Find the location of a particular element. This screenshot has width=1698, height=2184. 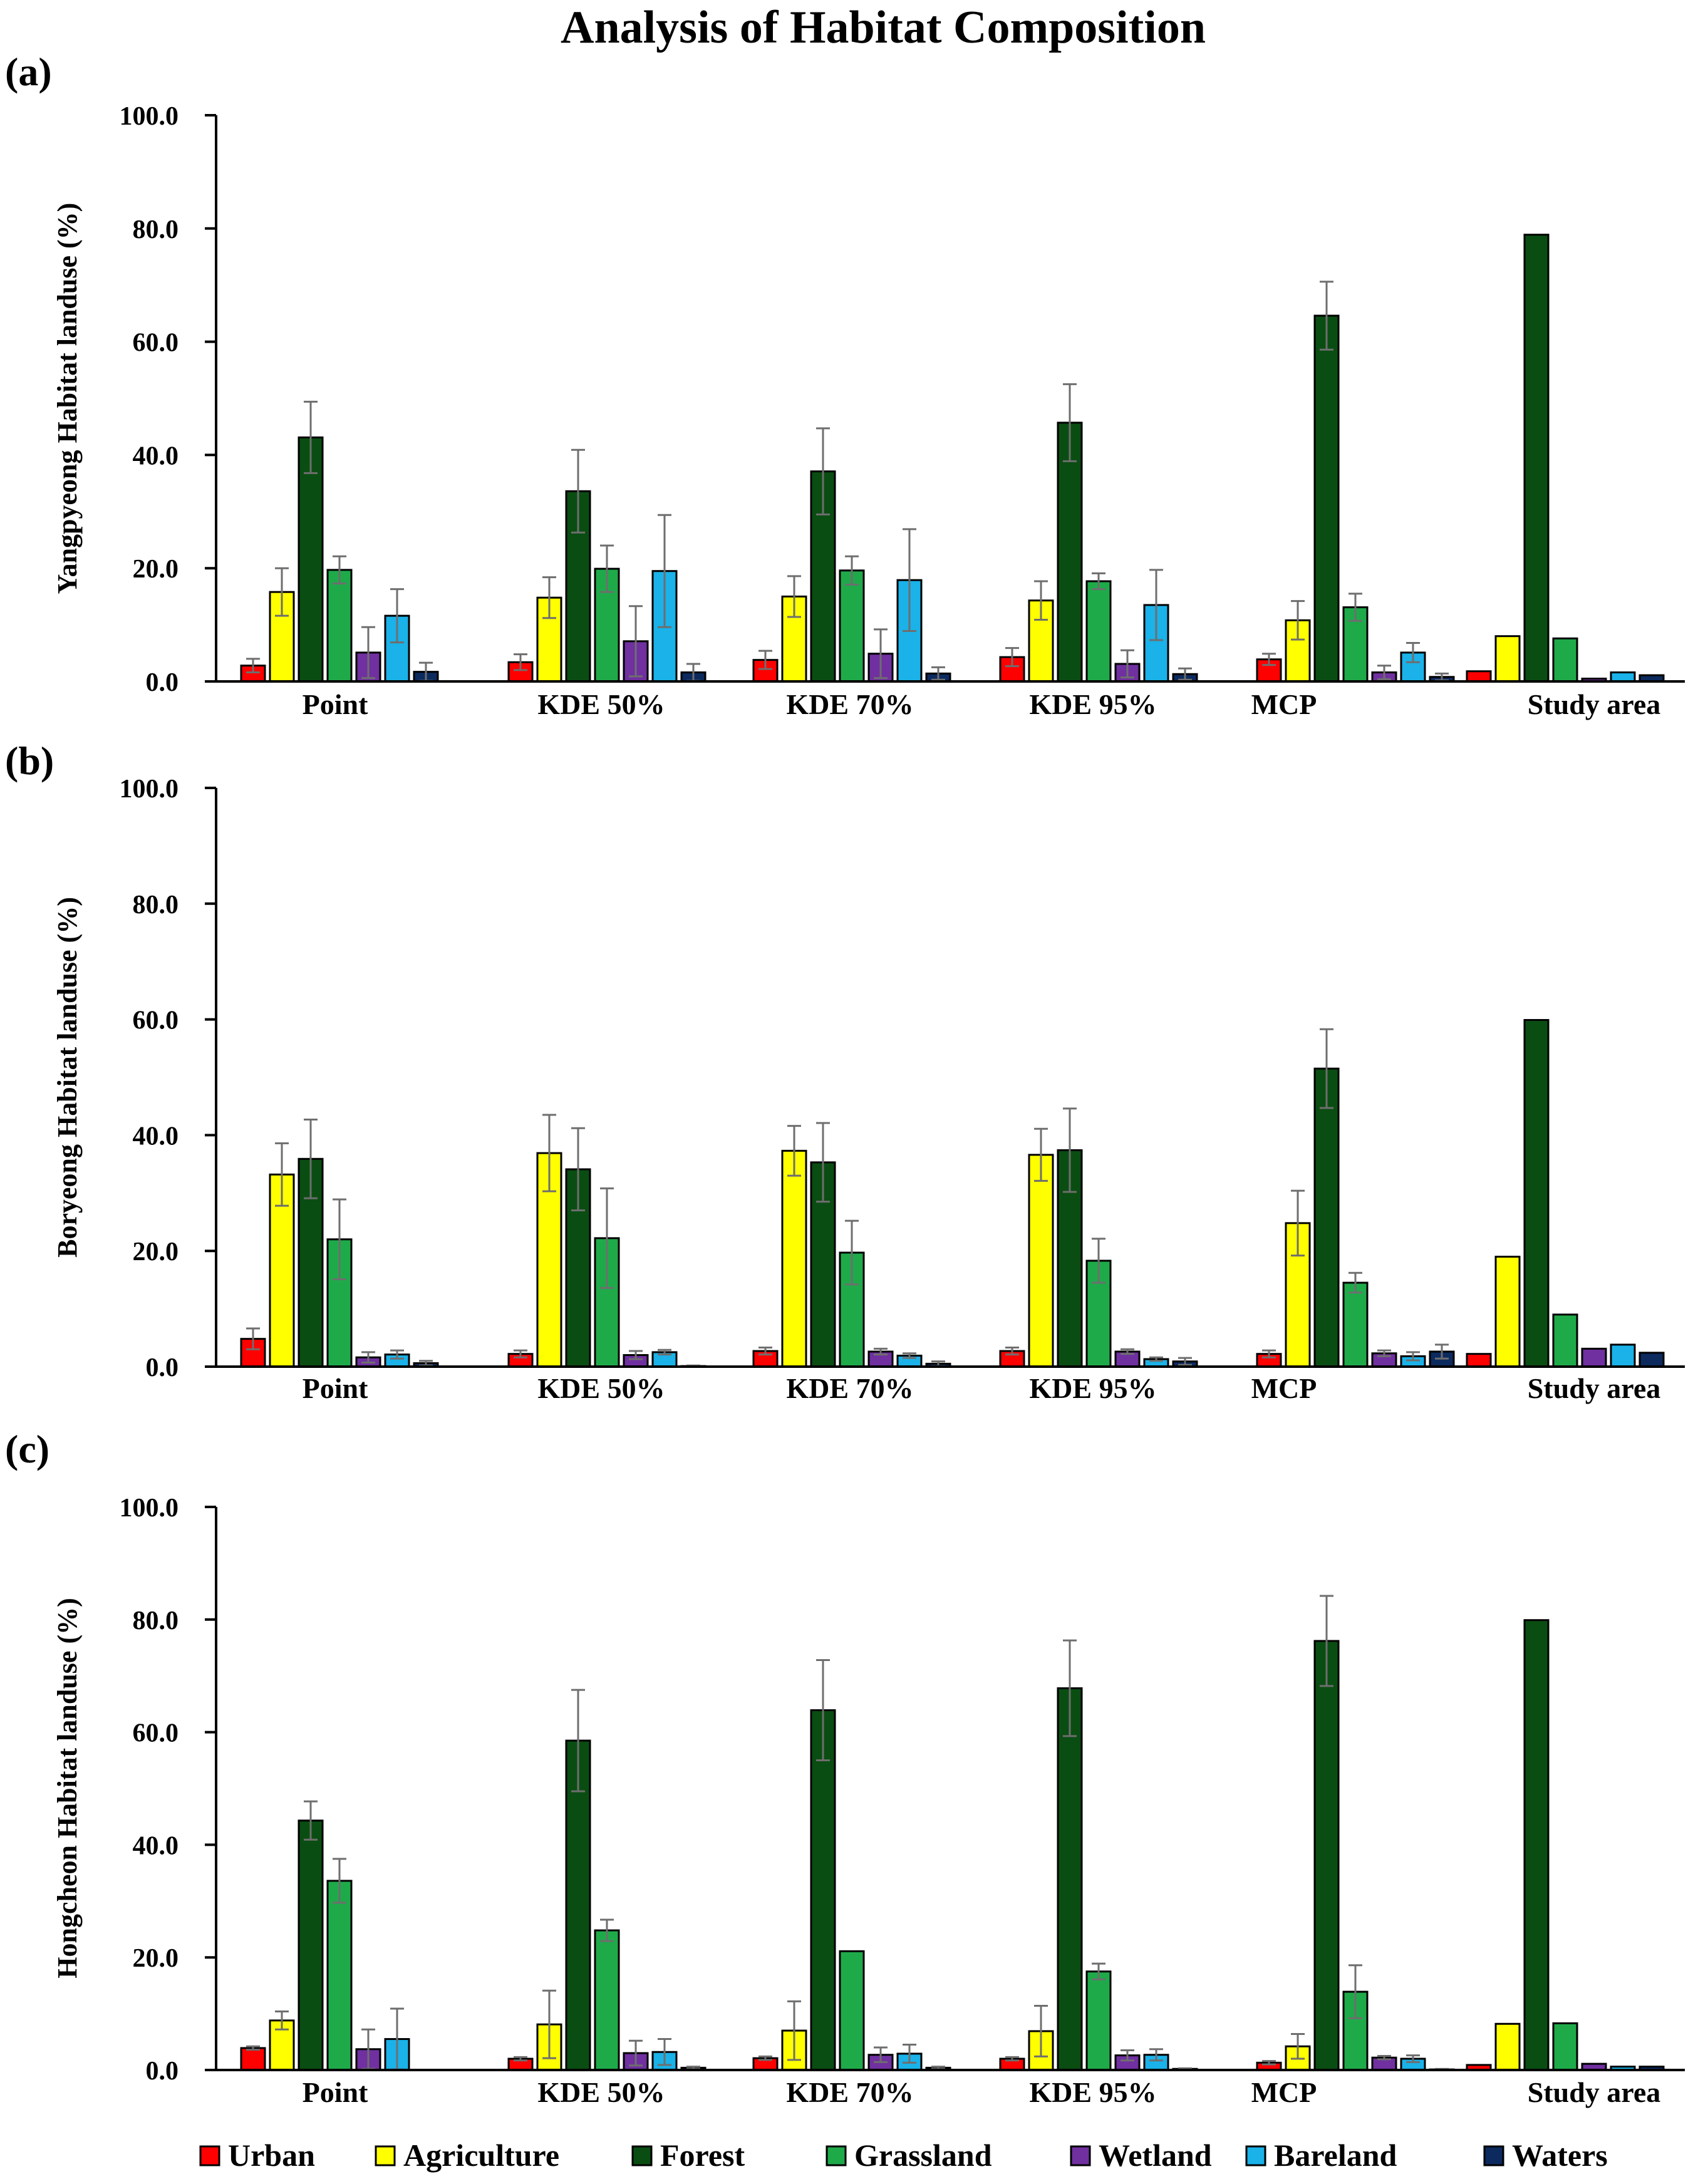

bar-grassland-point is located at coordinates (340, 626).